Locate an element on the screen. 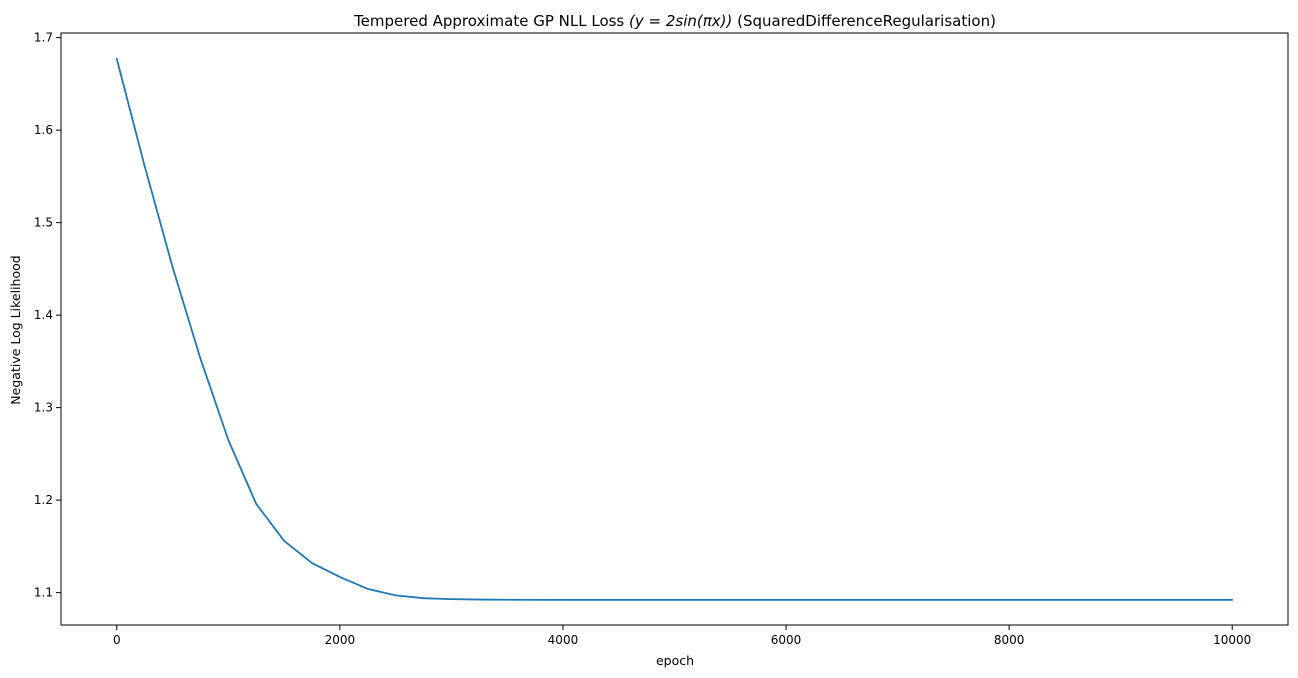 The height and width of the screenshot is (678, 1298). x-tick-label: 10000 is located at coordinates (1232, 640).